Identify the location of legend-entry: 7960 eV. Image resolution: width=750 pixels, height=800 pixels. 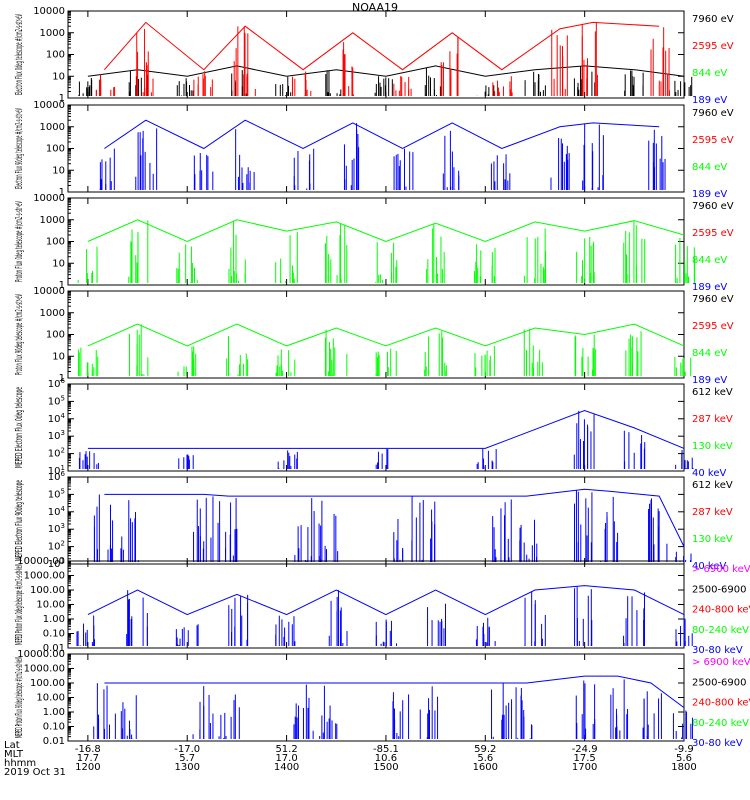
(713, 19).